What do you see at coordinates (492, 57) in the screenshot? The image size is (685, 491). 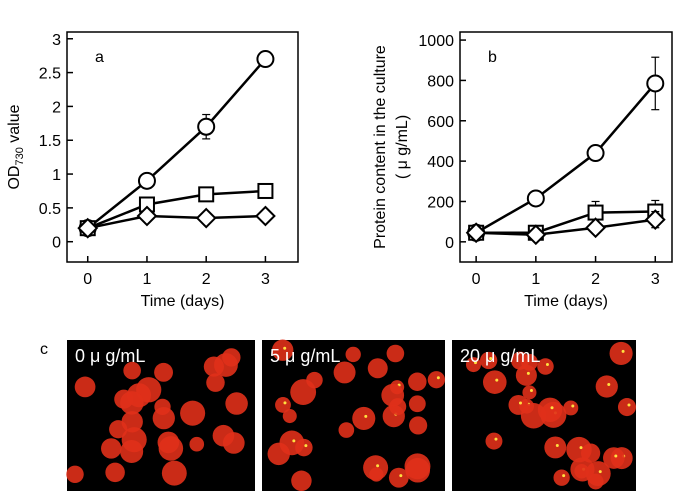 I see `panel-label: b` at bounding box center [492, 57].